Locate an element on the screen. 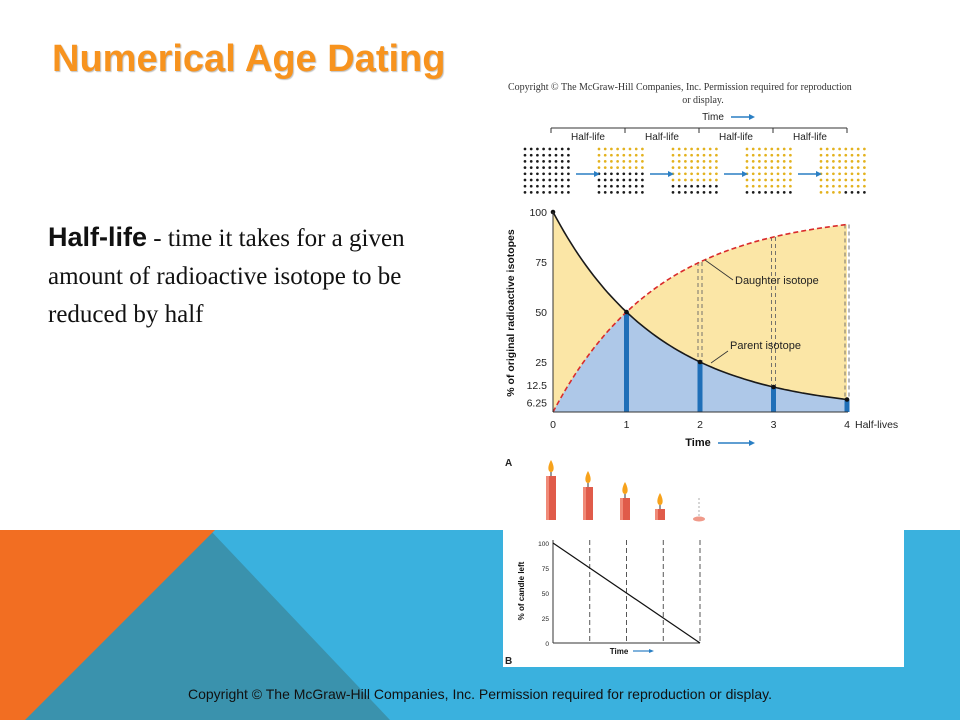 The height and width of the screenshot is (720, 960). candle-puddle is located at coordinates (699, 519).